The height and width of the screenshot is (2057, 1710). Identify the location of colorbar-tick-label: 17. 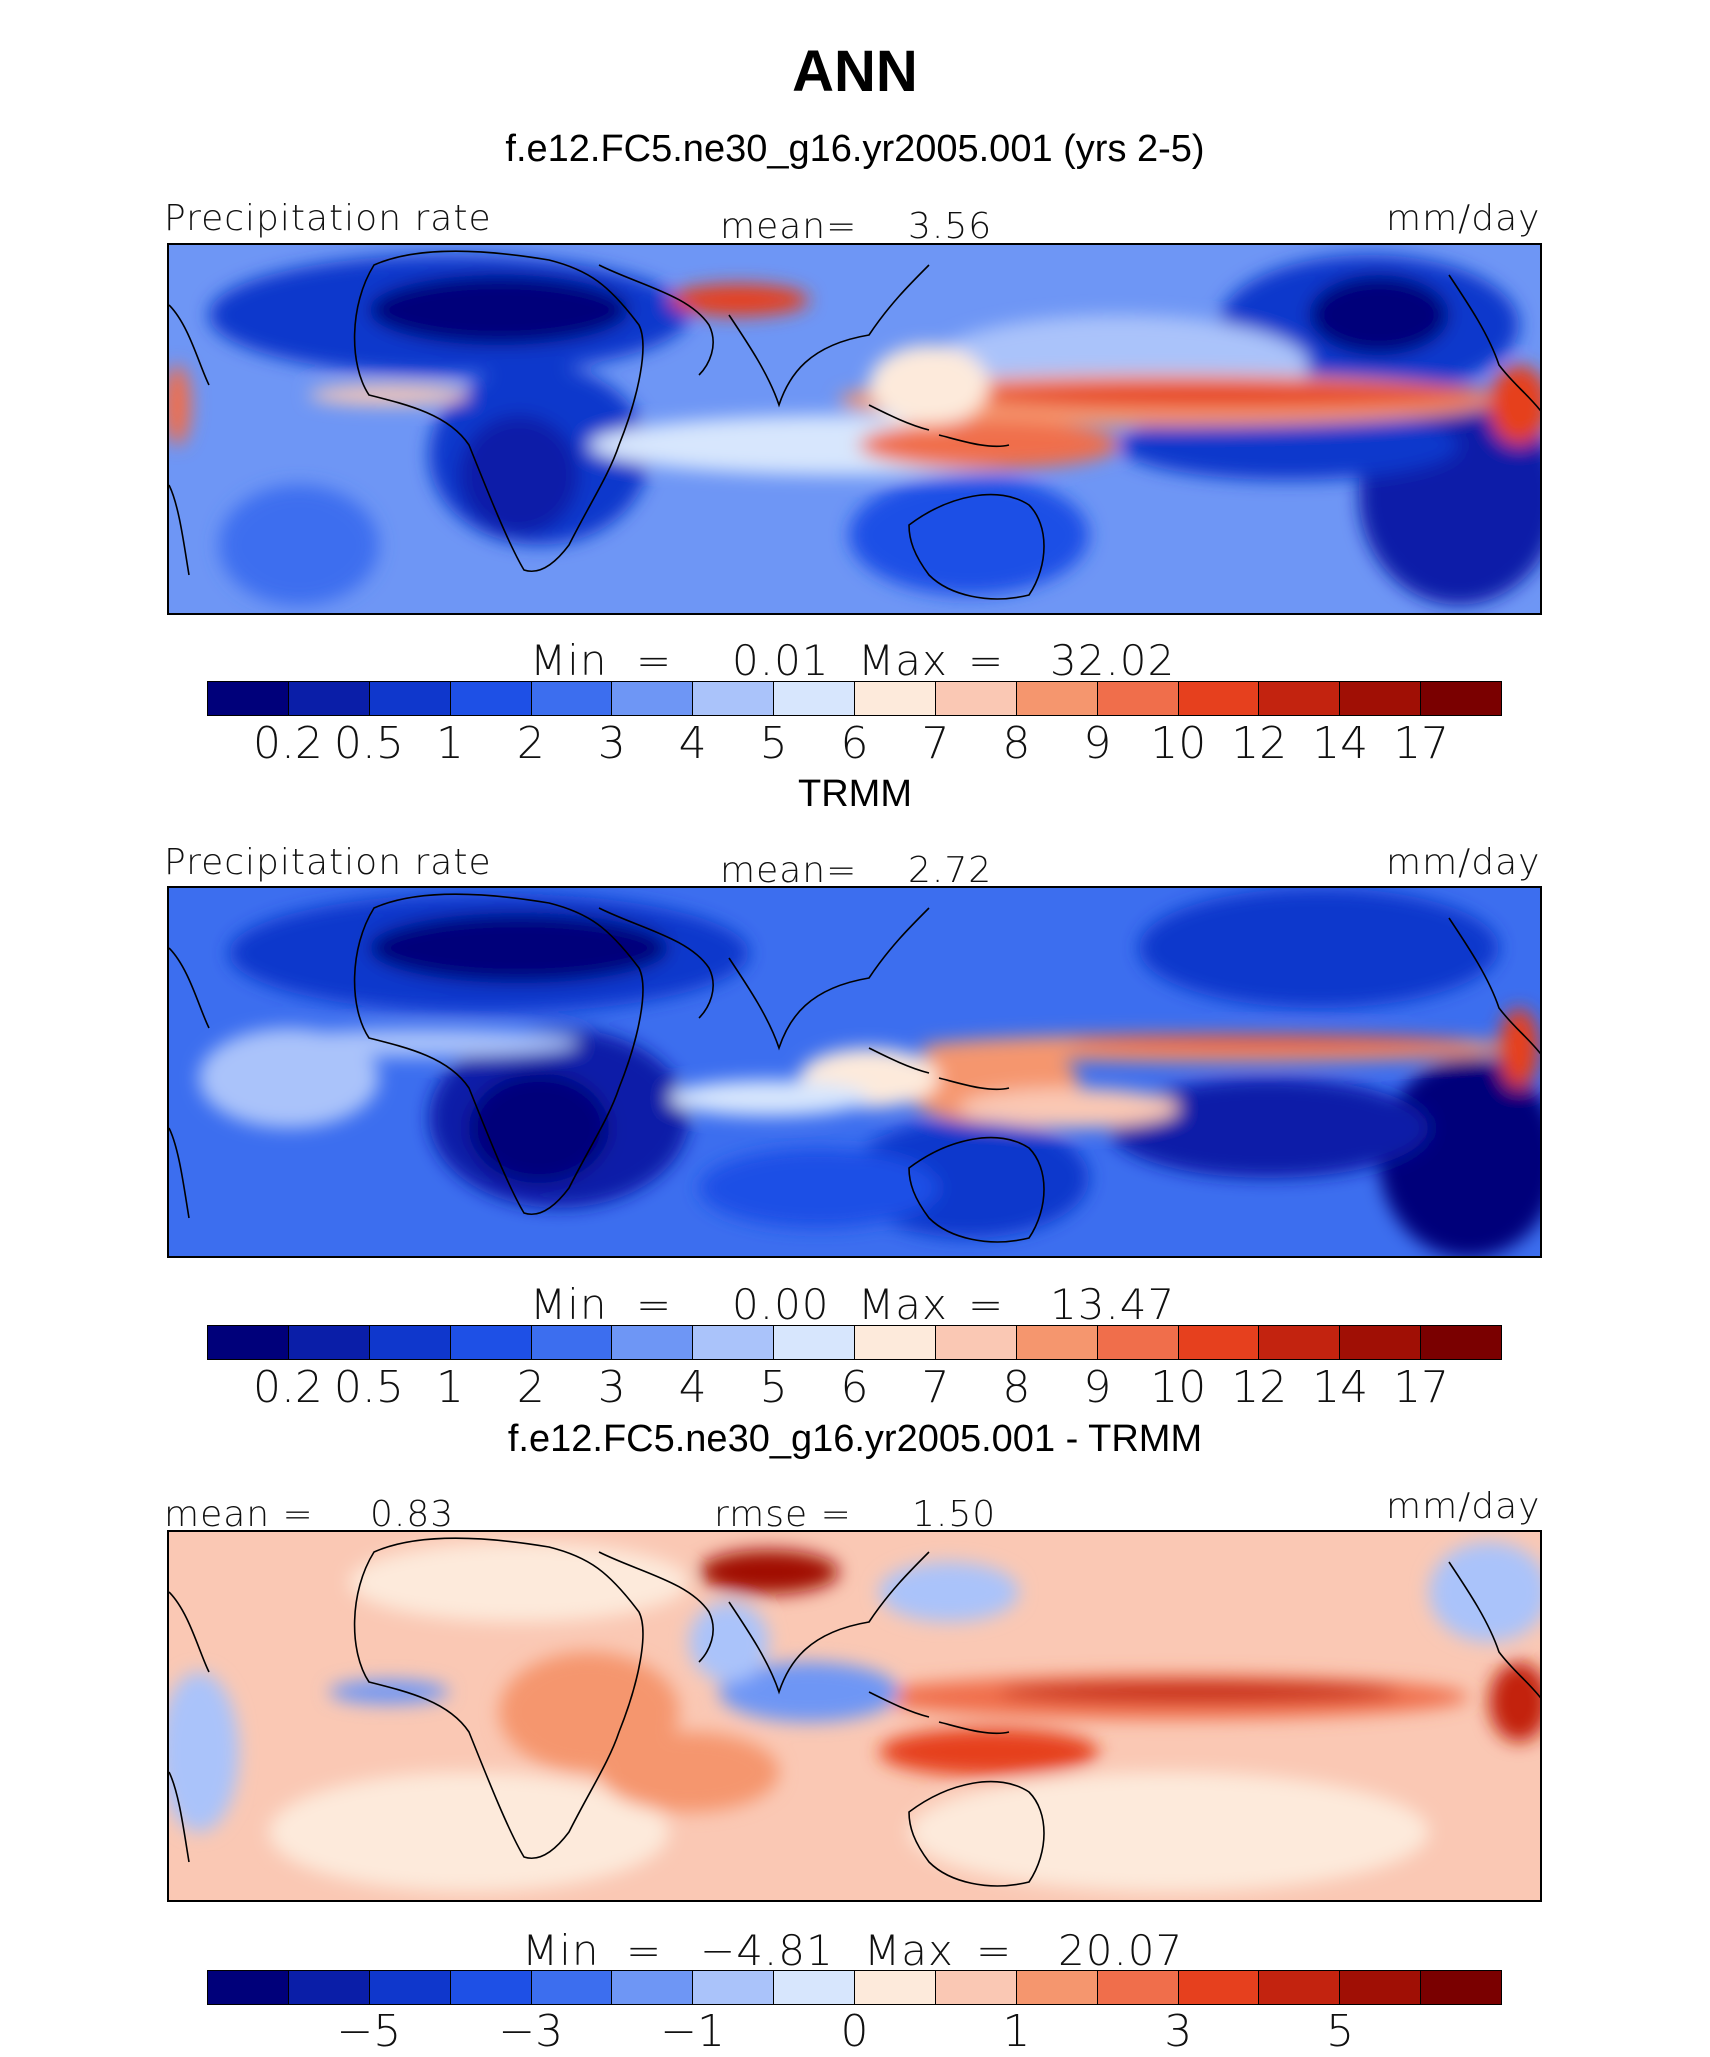
(1421, 743).